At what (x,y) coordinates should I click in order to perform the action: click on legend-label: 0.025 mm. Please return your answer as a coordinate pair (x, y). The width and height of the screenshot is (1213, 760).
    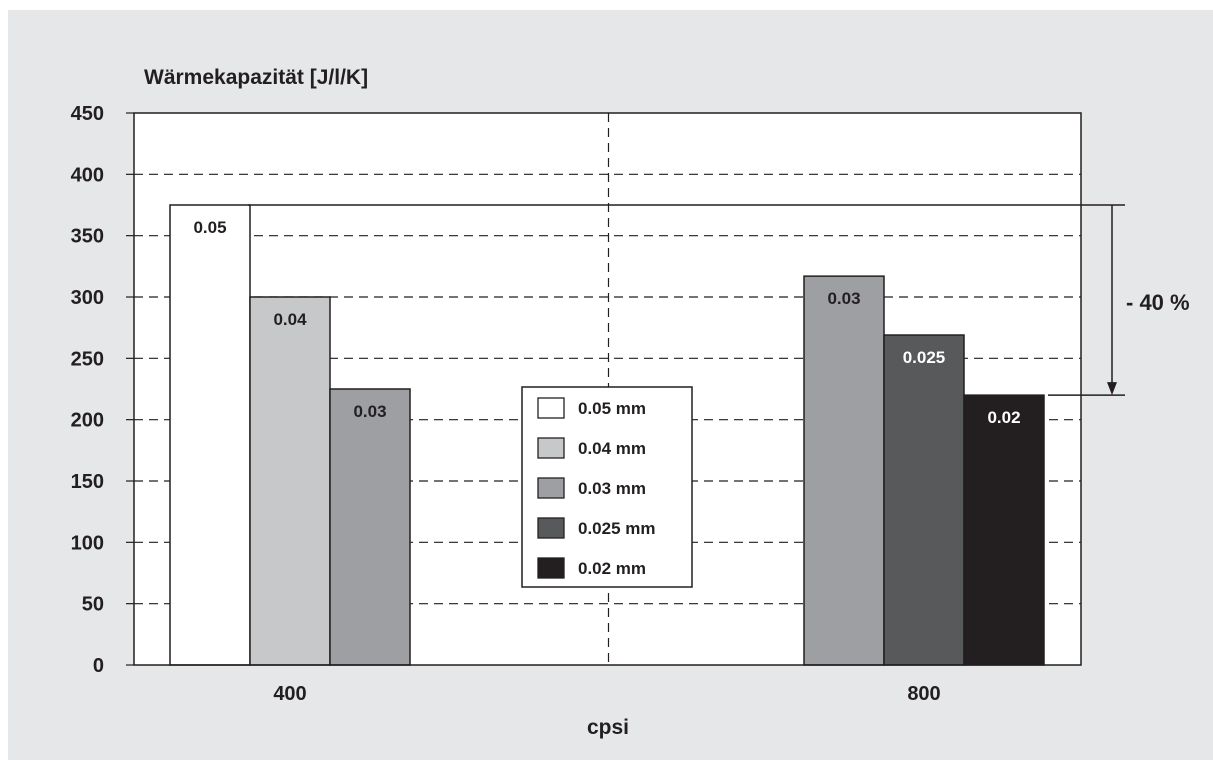
    Looking at the image, I should click on (617, 528).